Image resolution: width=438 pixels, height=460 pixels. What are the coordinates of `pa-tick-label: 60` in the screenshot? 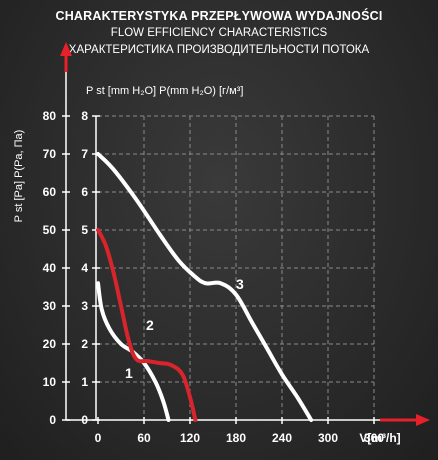 It's located at (50, 192).